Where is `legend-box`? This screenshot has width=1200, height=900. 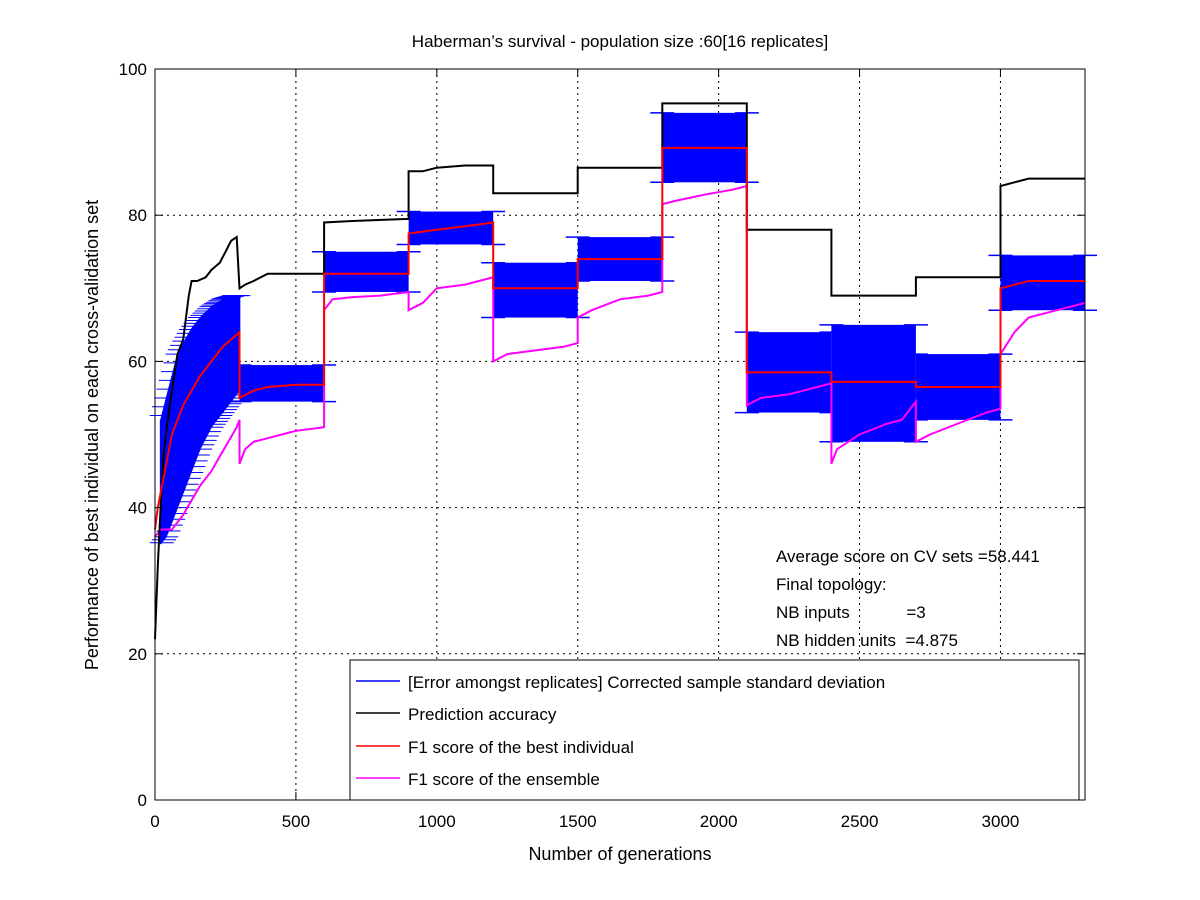
legend-box is located at coordinates (714, 730).